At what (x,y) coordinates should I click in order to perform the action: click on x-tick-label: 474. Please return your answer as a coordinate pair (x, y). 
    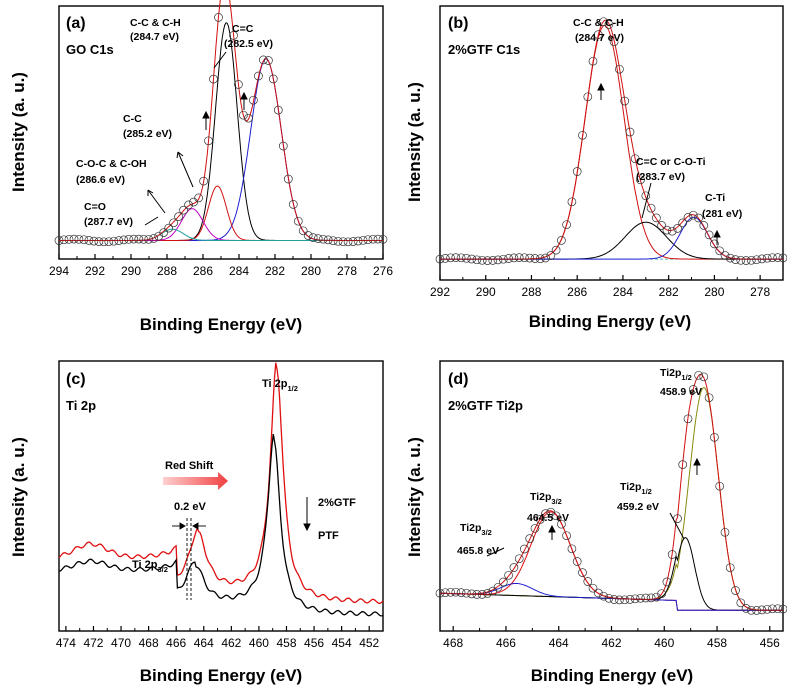
    Looking at the image, I should click on (66, 643).